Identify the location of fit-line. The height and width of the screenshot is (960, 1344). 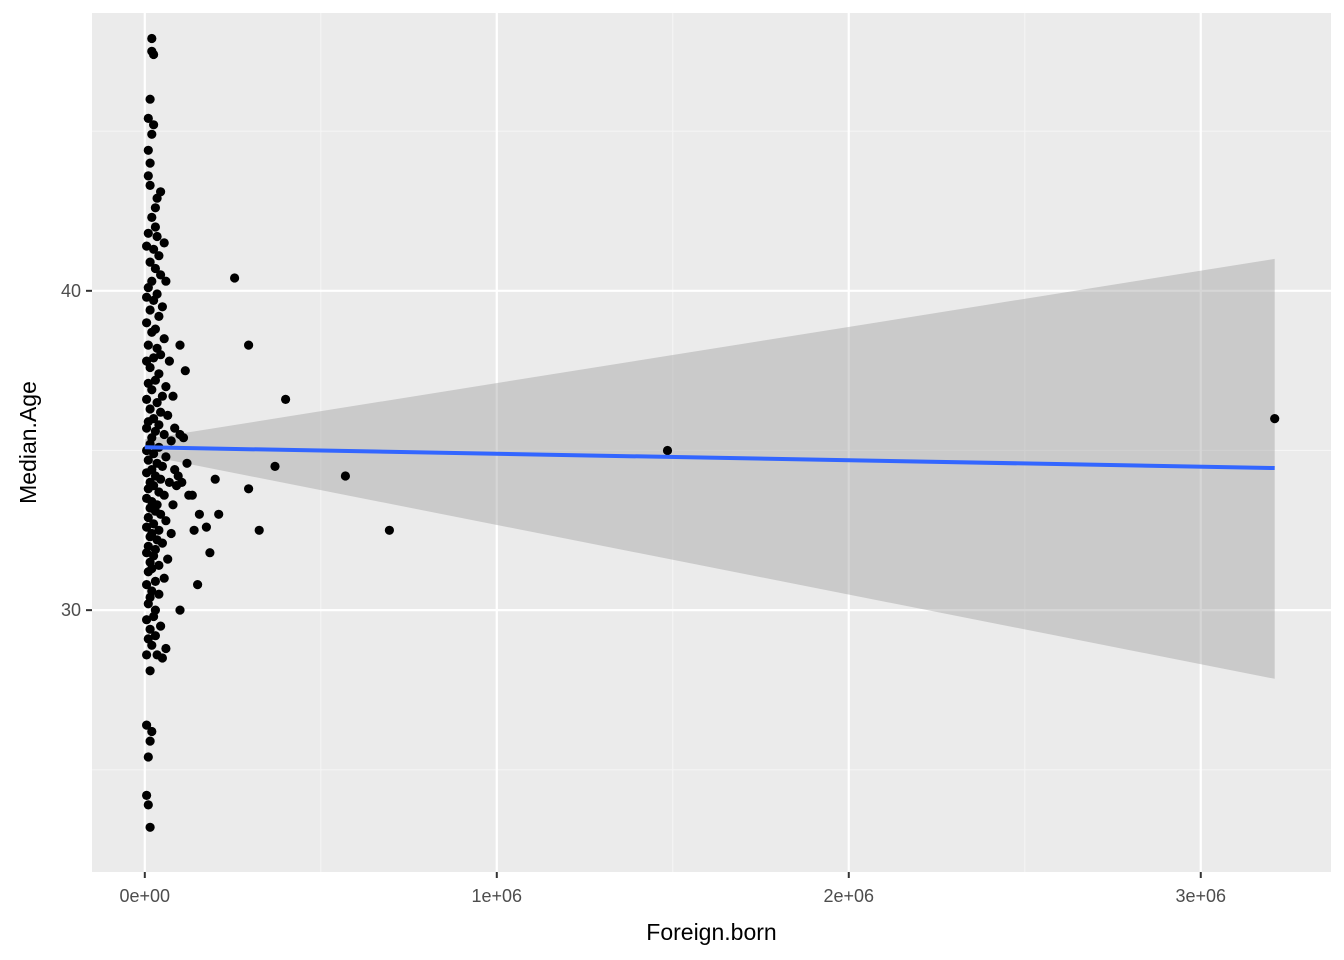
(709, 458).